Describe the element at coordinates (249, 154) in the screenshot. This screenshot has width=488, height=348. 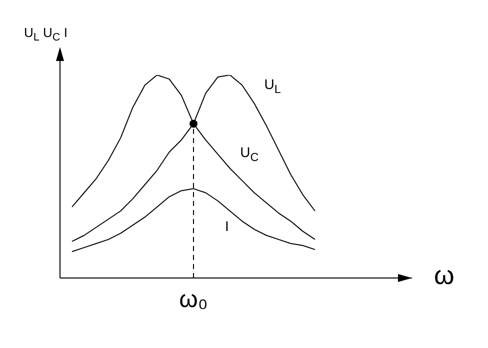
I see `series-label: U$_{C}$` at that location.